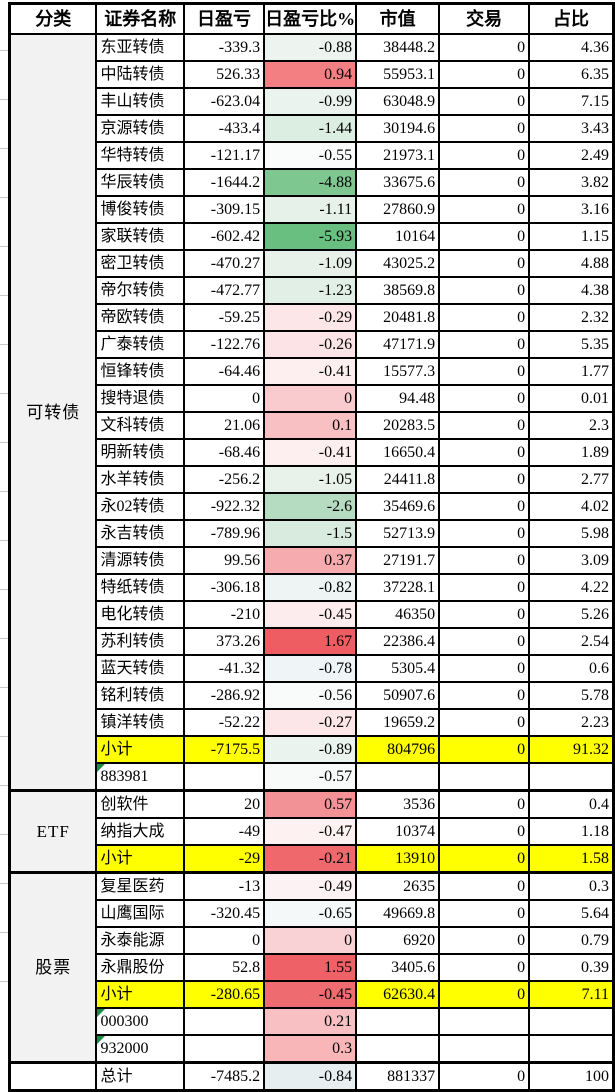  What do you see at coordinates (224, 209) in the screenshot?
I see `daily-pl-cell: -309.15` at bounding box center [224, 209].